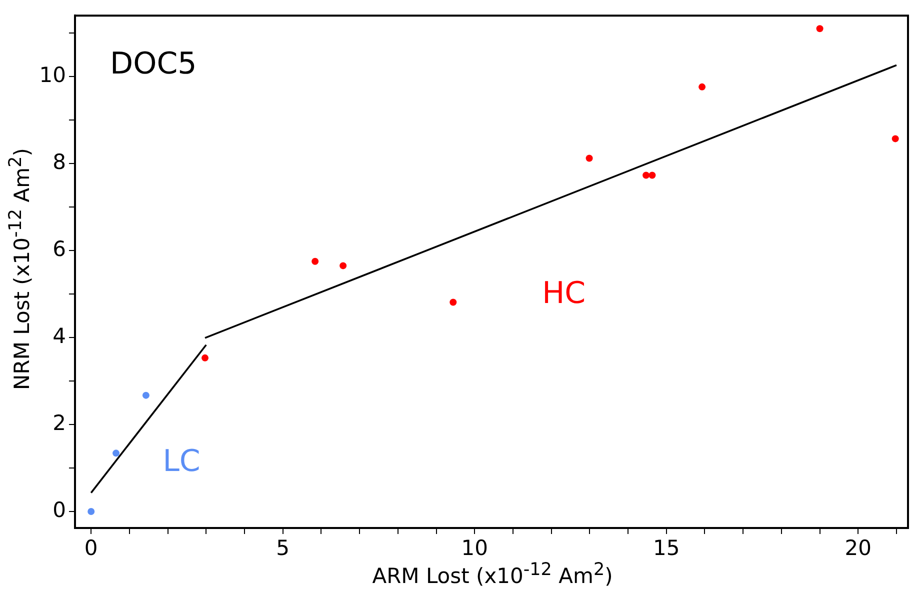 This screenshot has width=912, height=595. Describe the element at coordinates (858, 548) in the screenshot. I see `x-tick-label: 20` at that location.